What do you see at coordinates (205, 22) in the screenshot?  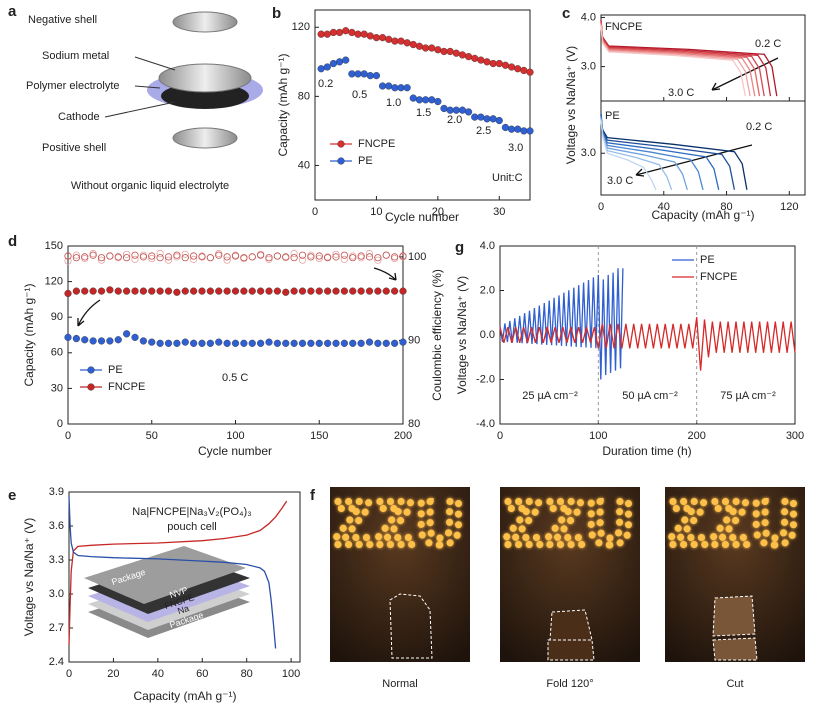 I see `negative-shell` at bounding box center [205, 22].